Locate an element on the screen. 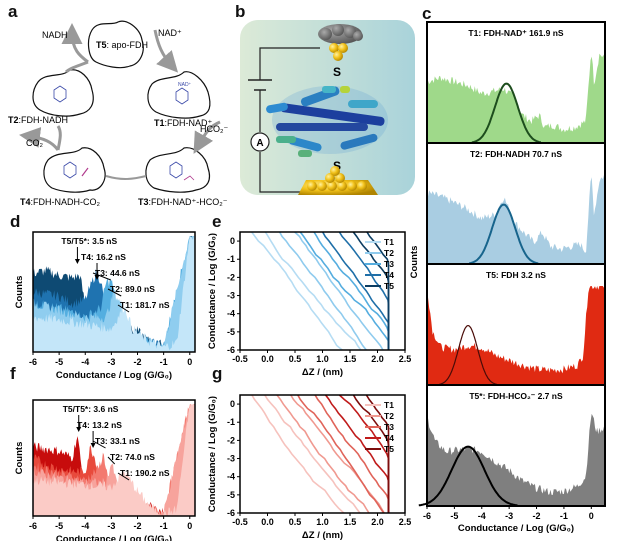  x-tick-label: -0.5 is located at coordinates (240, 359).